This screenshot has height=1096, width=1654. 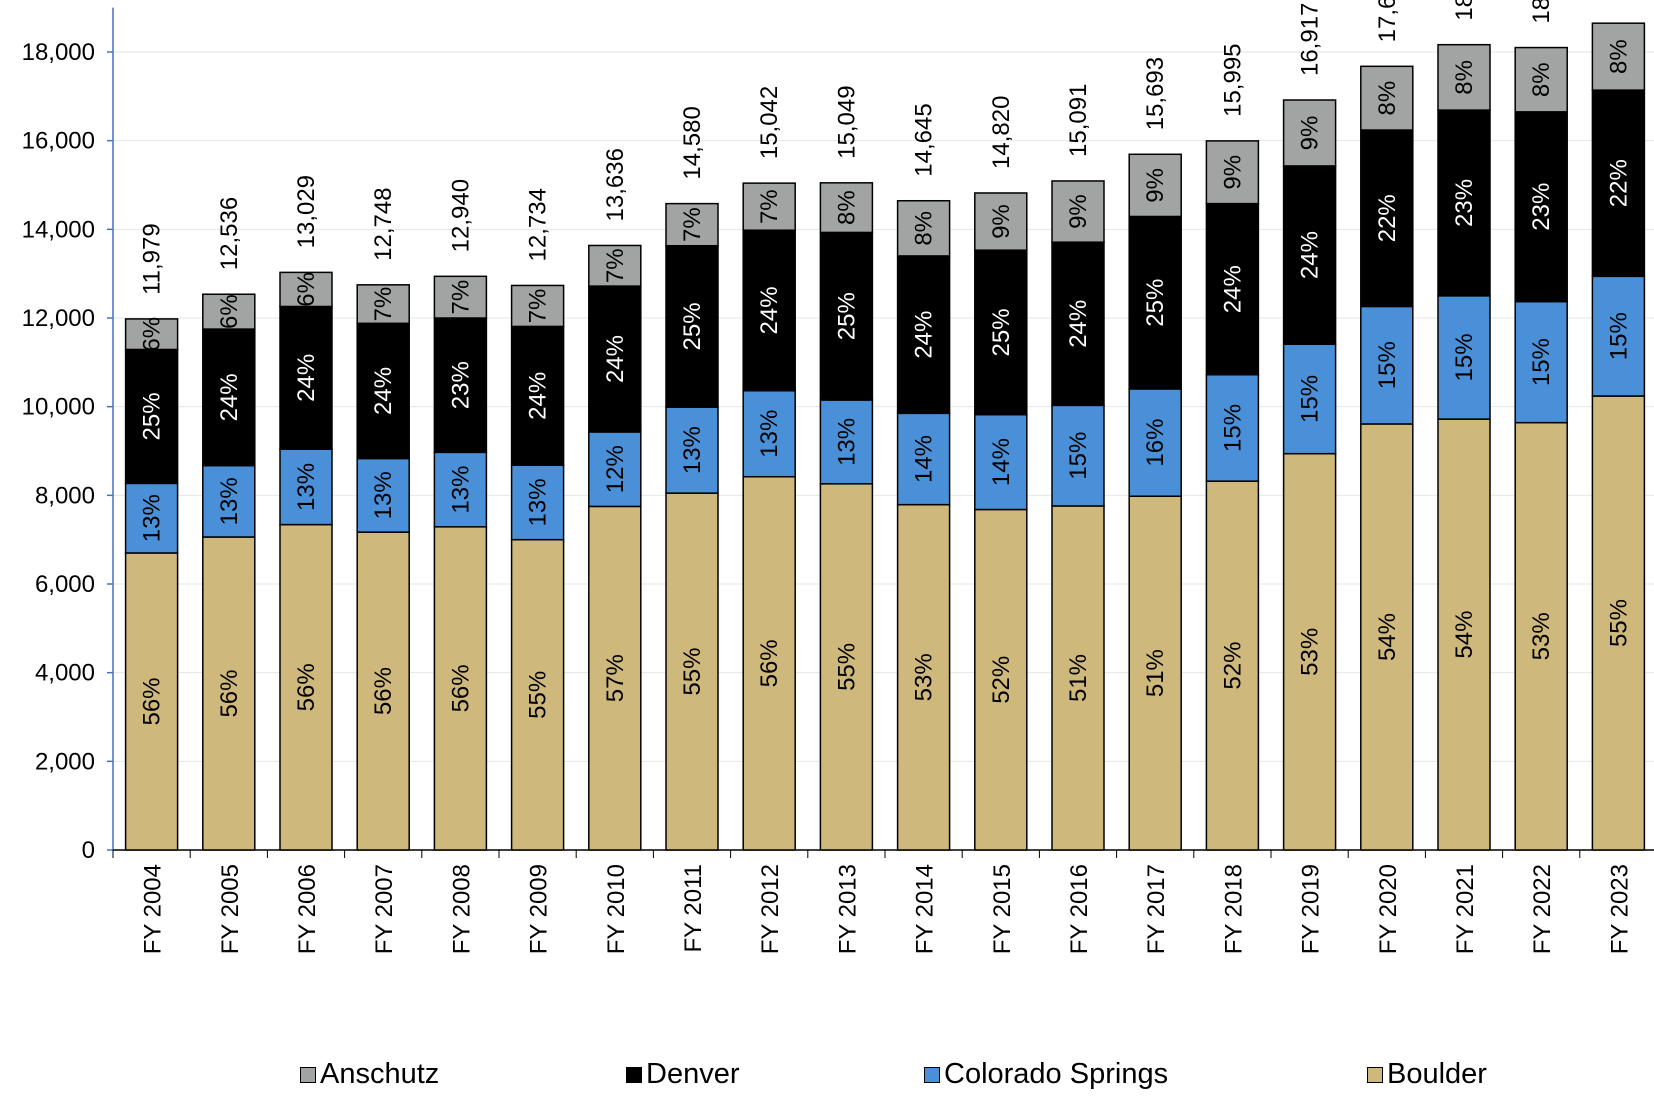 What do you see at coordinates (58, 407) in the screenshot?
I see `y-tick-label: 10,000` at bounding box center [58, 407].